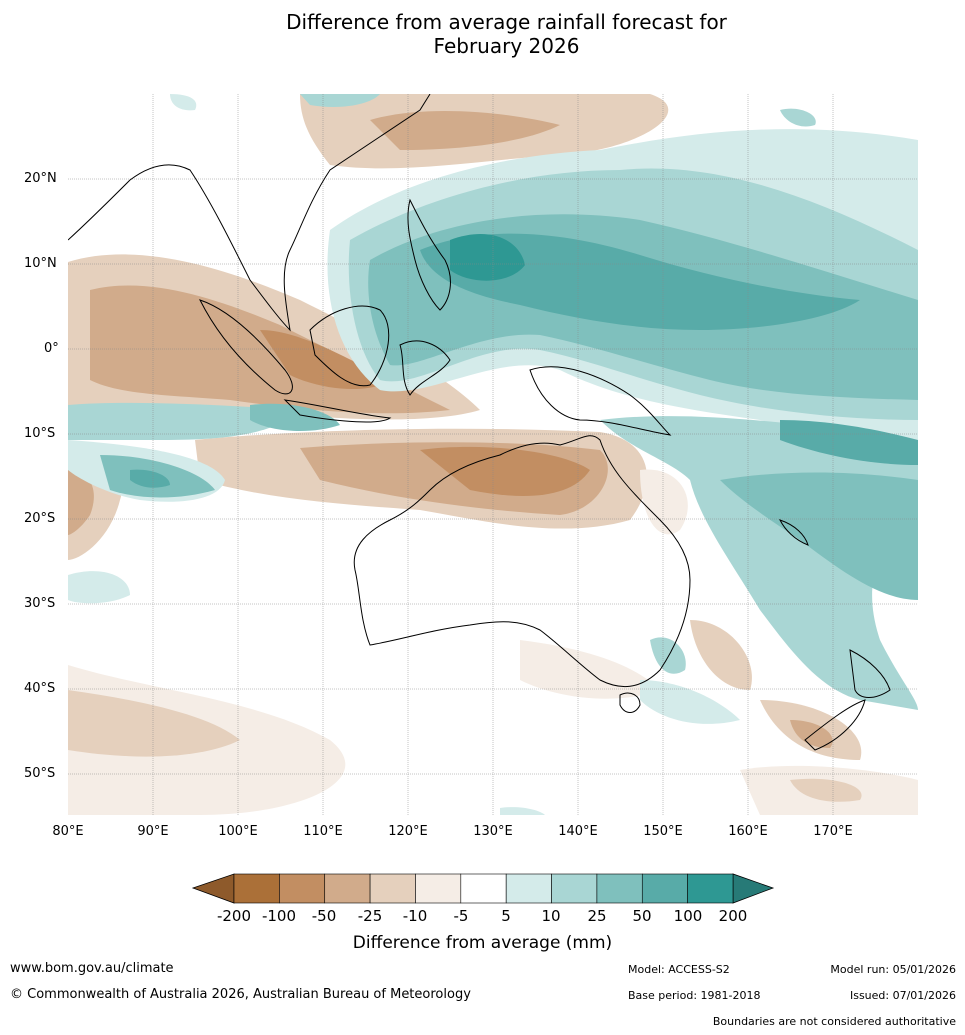 The width and height of the screenshot is (965, 1035). What do you see at coordinates (40, 263) in the screenshot?
I see `lat-label-10n: 10°N` at bounding box center [40, 263].